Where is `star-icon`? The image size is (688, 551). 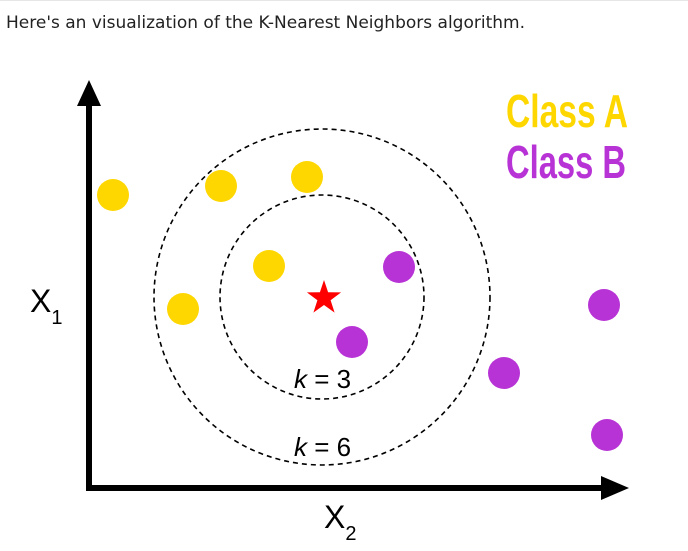 star-icon is located at coordinates (324, 296).